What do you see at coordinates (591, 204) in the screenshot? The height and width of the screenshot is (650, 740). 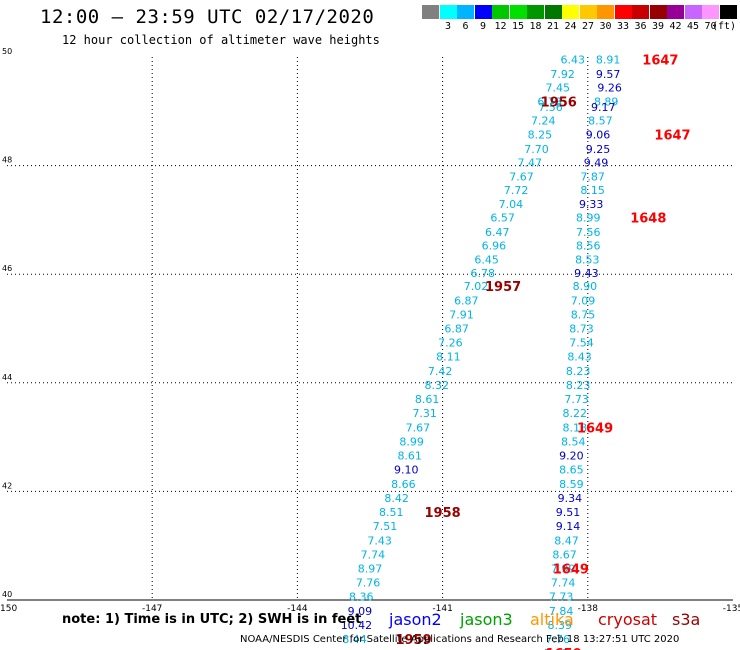 I see `wave-height-point: 9.33` at bounding box center [591, 204].